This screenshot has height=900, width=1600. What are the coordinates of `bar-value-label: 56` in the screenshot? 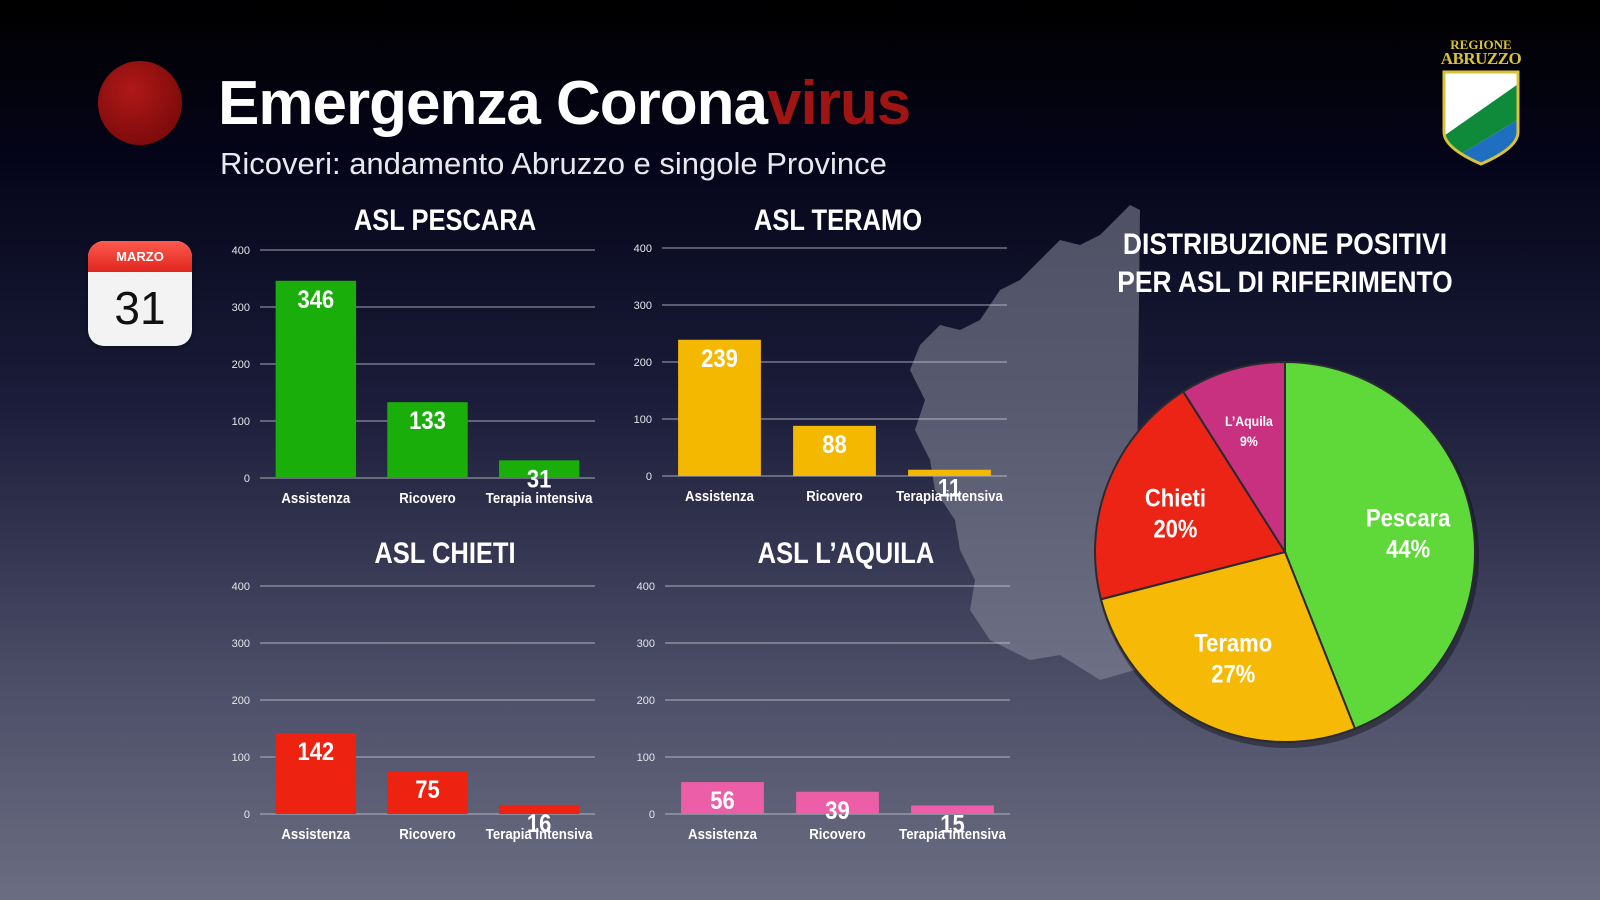 It's located at (722, 801).